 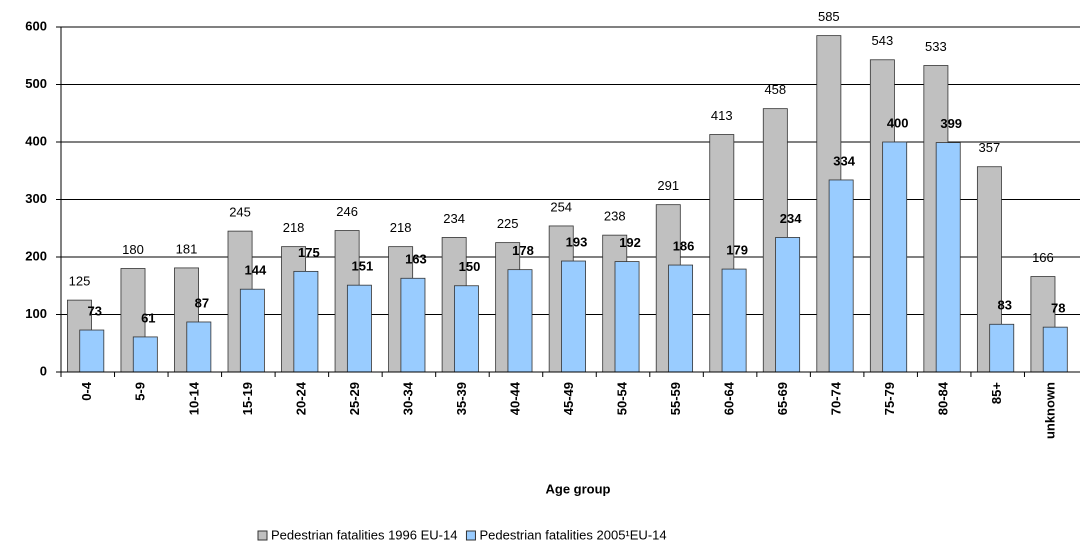 What do you see at coordinates (775, 89) in the screenshot?
I see `value-label: 458` at bounding box center [775, 89].